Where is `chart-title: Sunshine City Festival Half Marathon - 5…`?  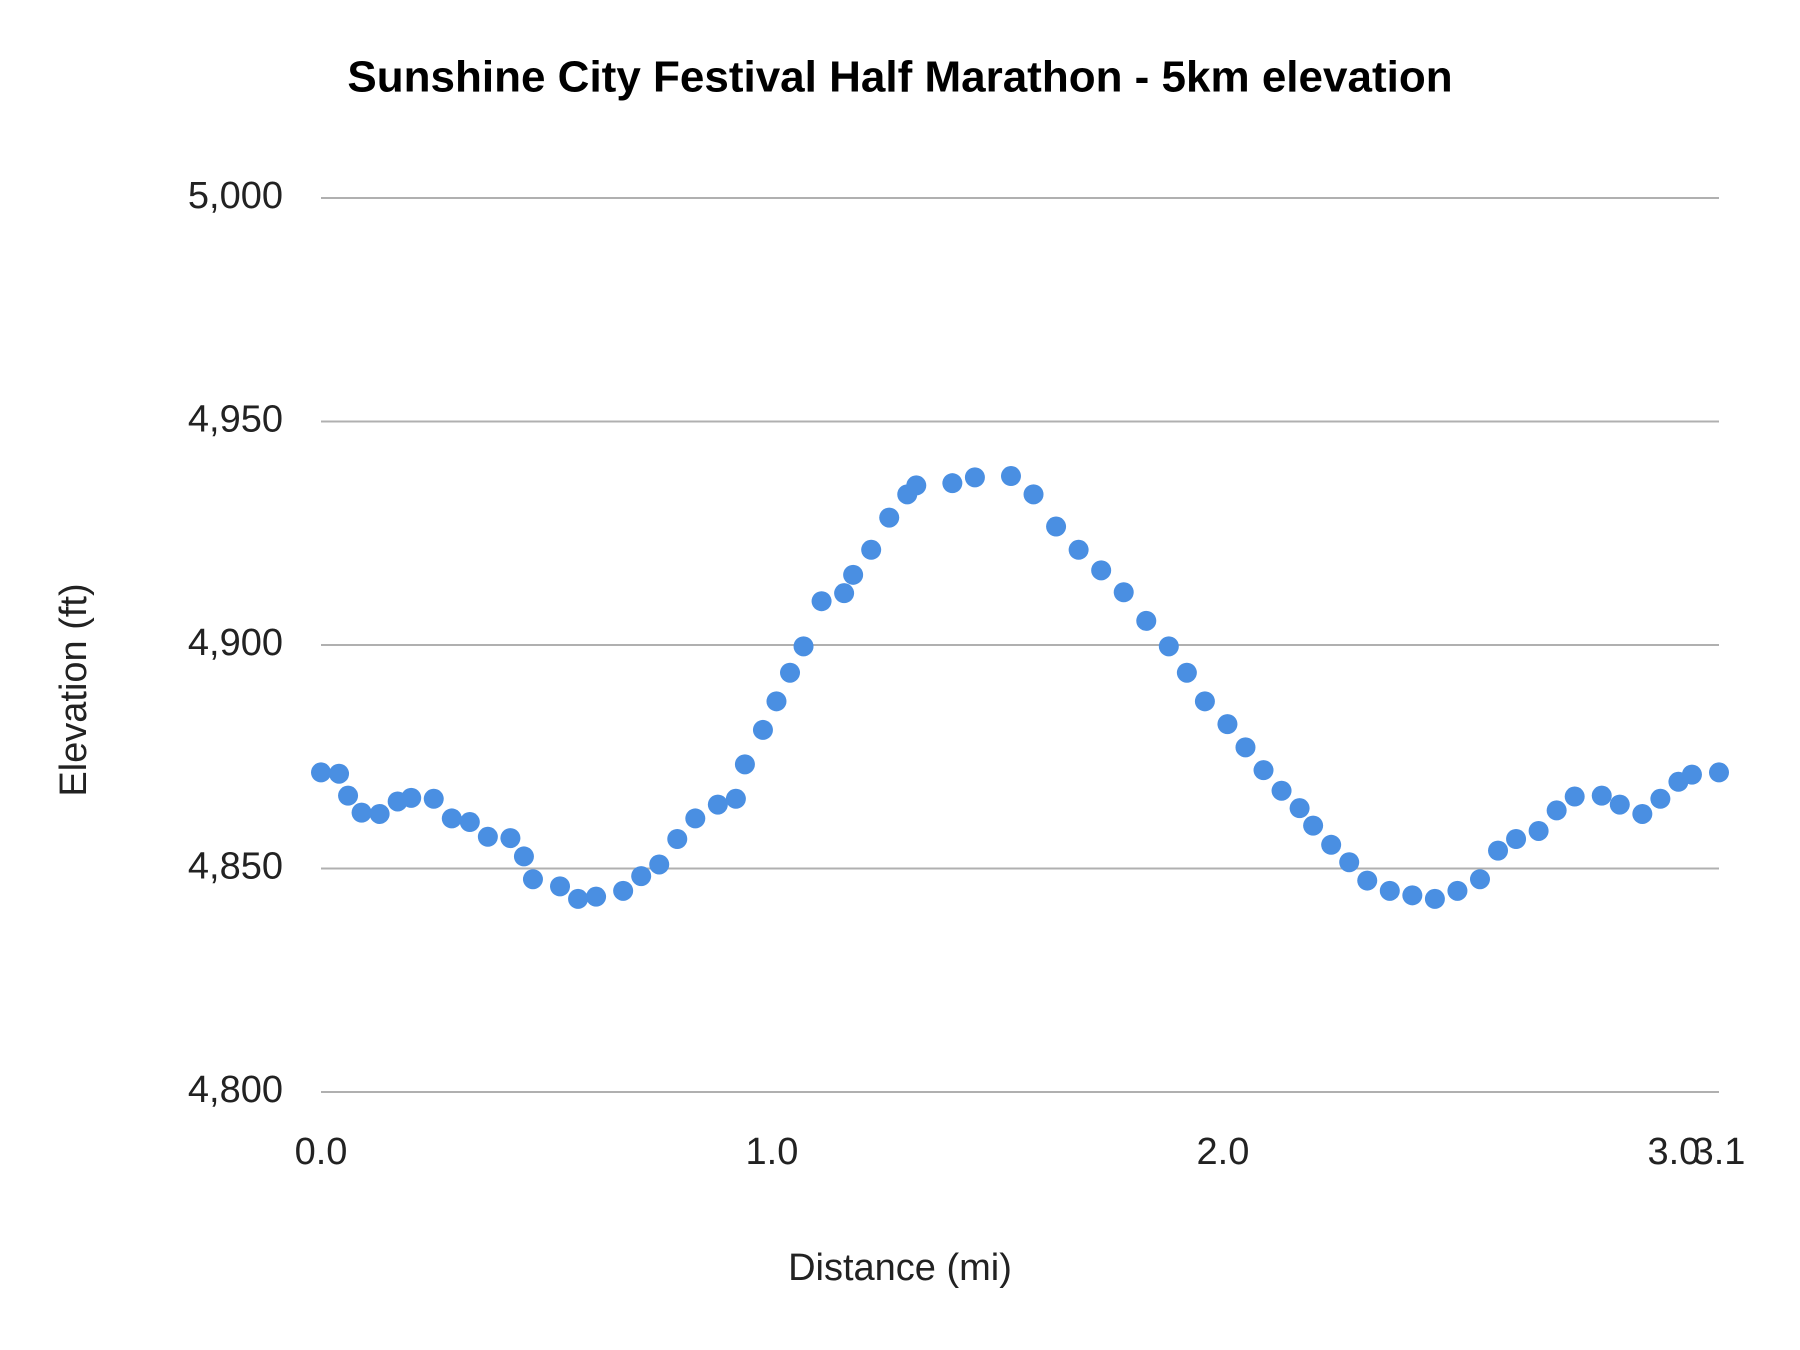 chart-title: Sunshine City Festival Half Marathon - 5… is located at coordinates (899, 77).